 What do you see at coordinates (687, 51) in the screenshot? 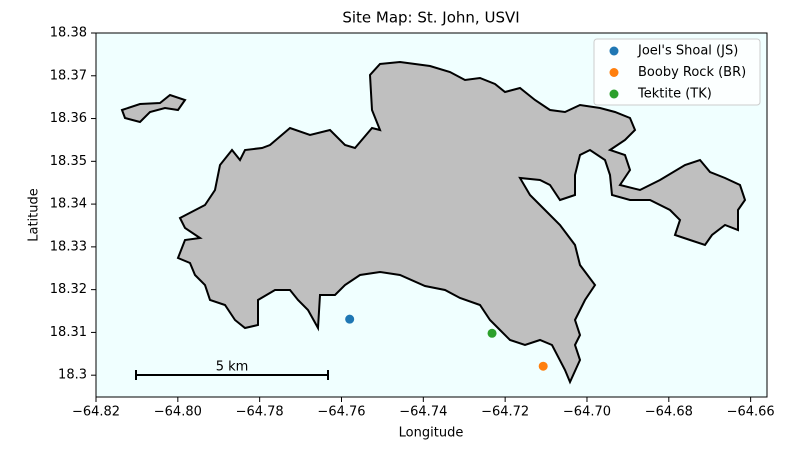
I see `legend-label: Joel's Shoal (JS)` at bounding box center [687, 51].